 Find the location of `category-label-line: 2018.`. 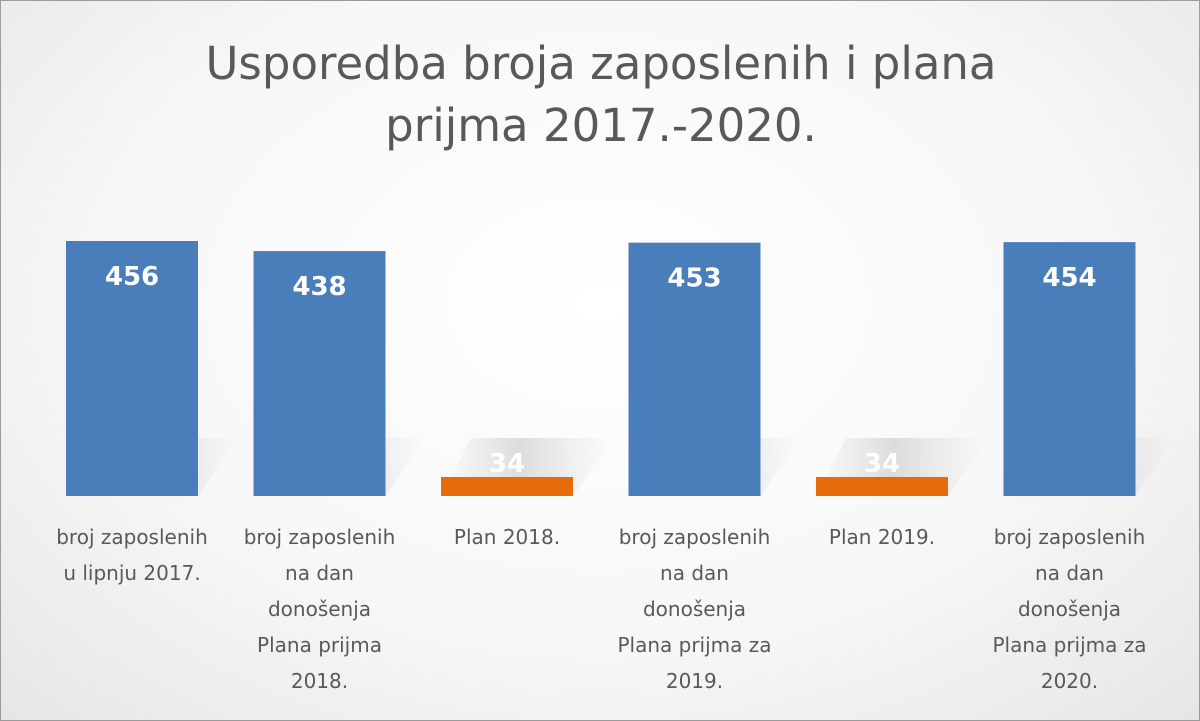

category-label-line: 2018. is located at coordinates (319, 681).